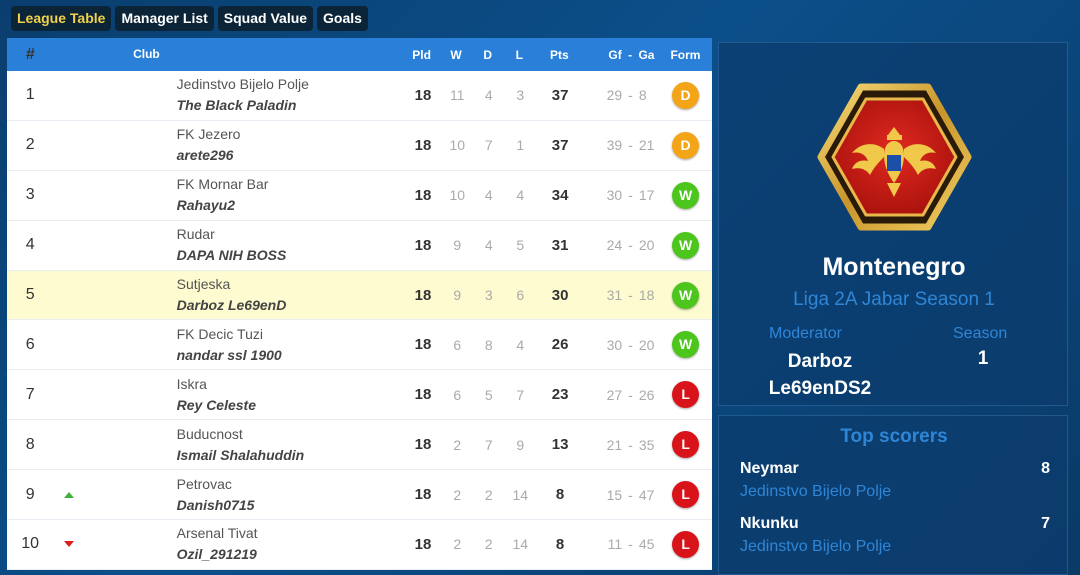  What do you see at coordinates (520, 295) in the screenshot?
I see `row-l: 6` at bounding box center [520, 295].